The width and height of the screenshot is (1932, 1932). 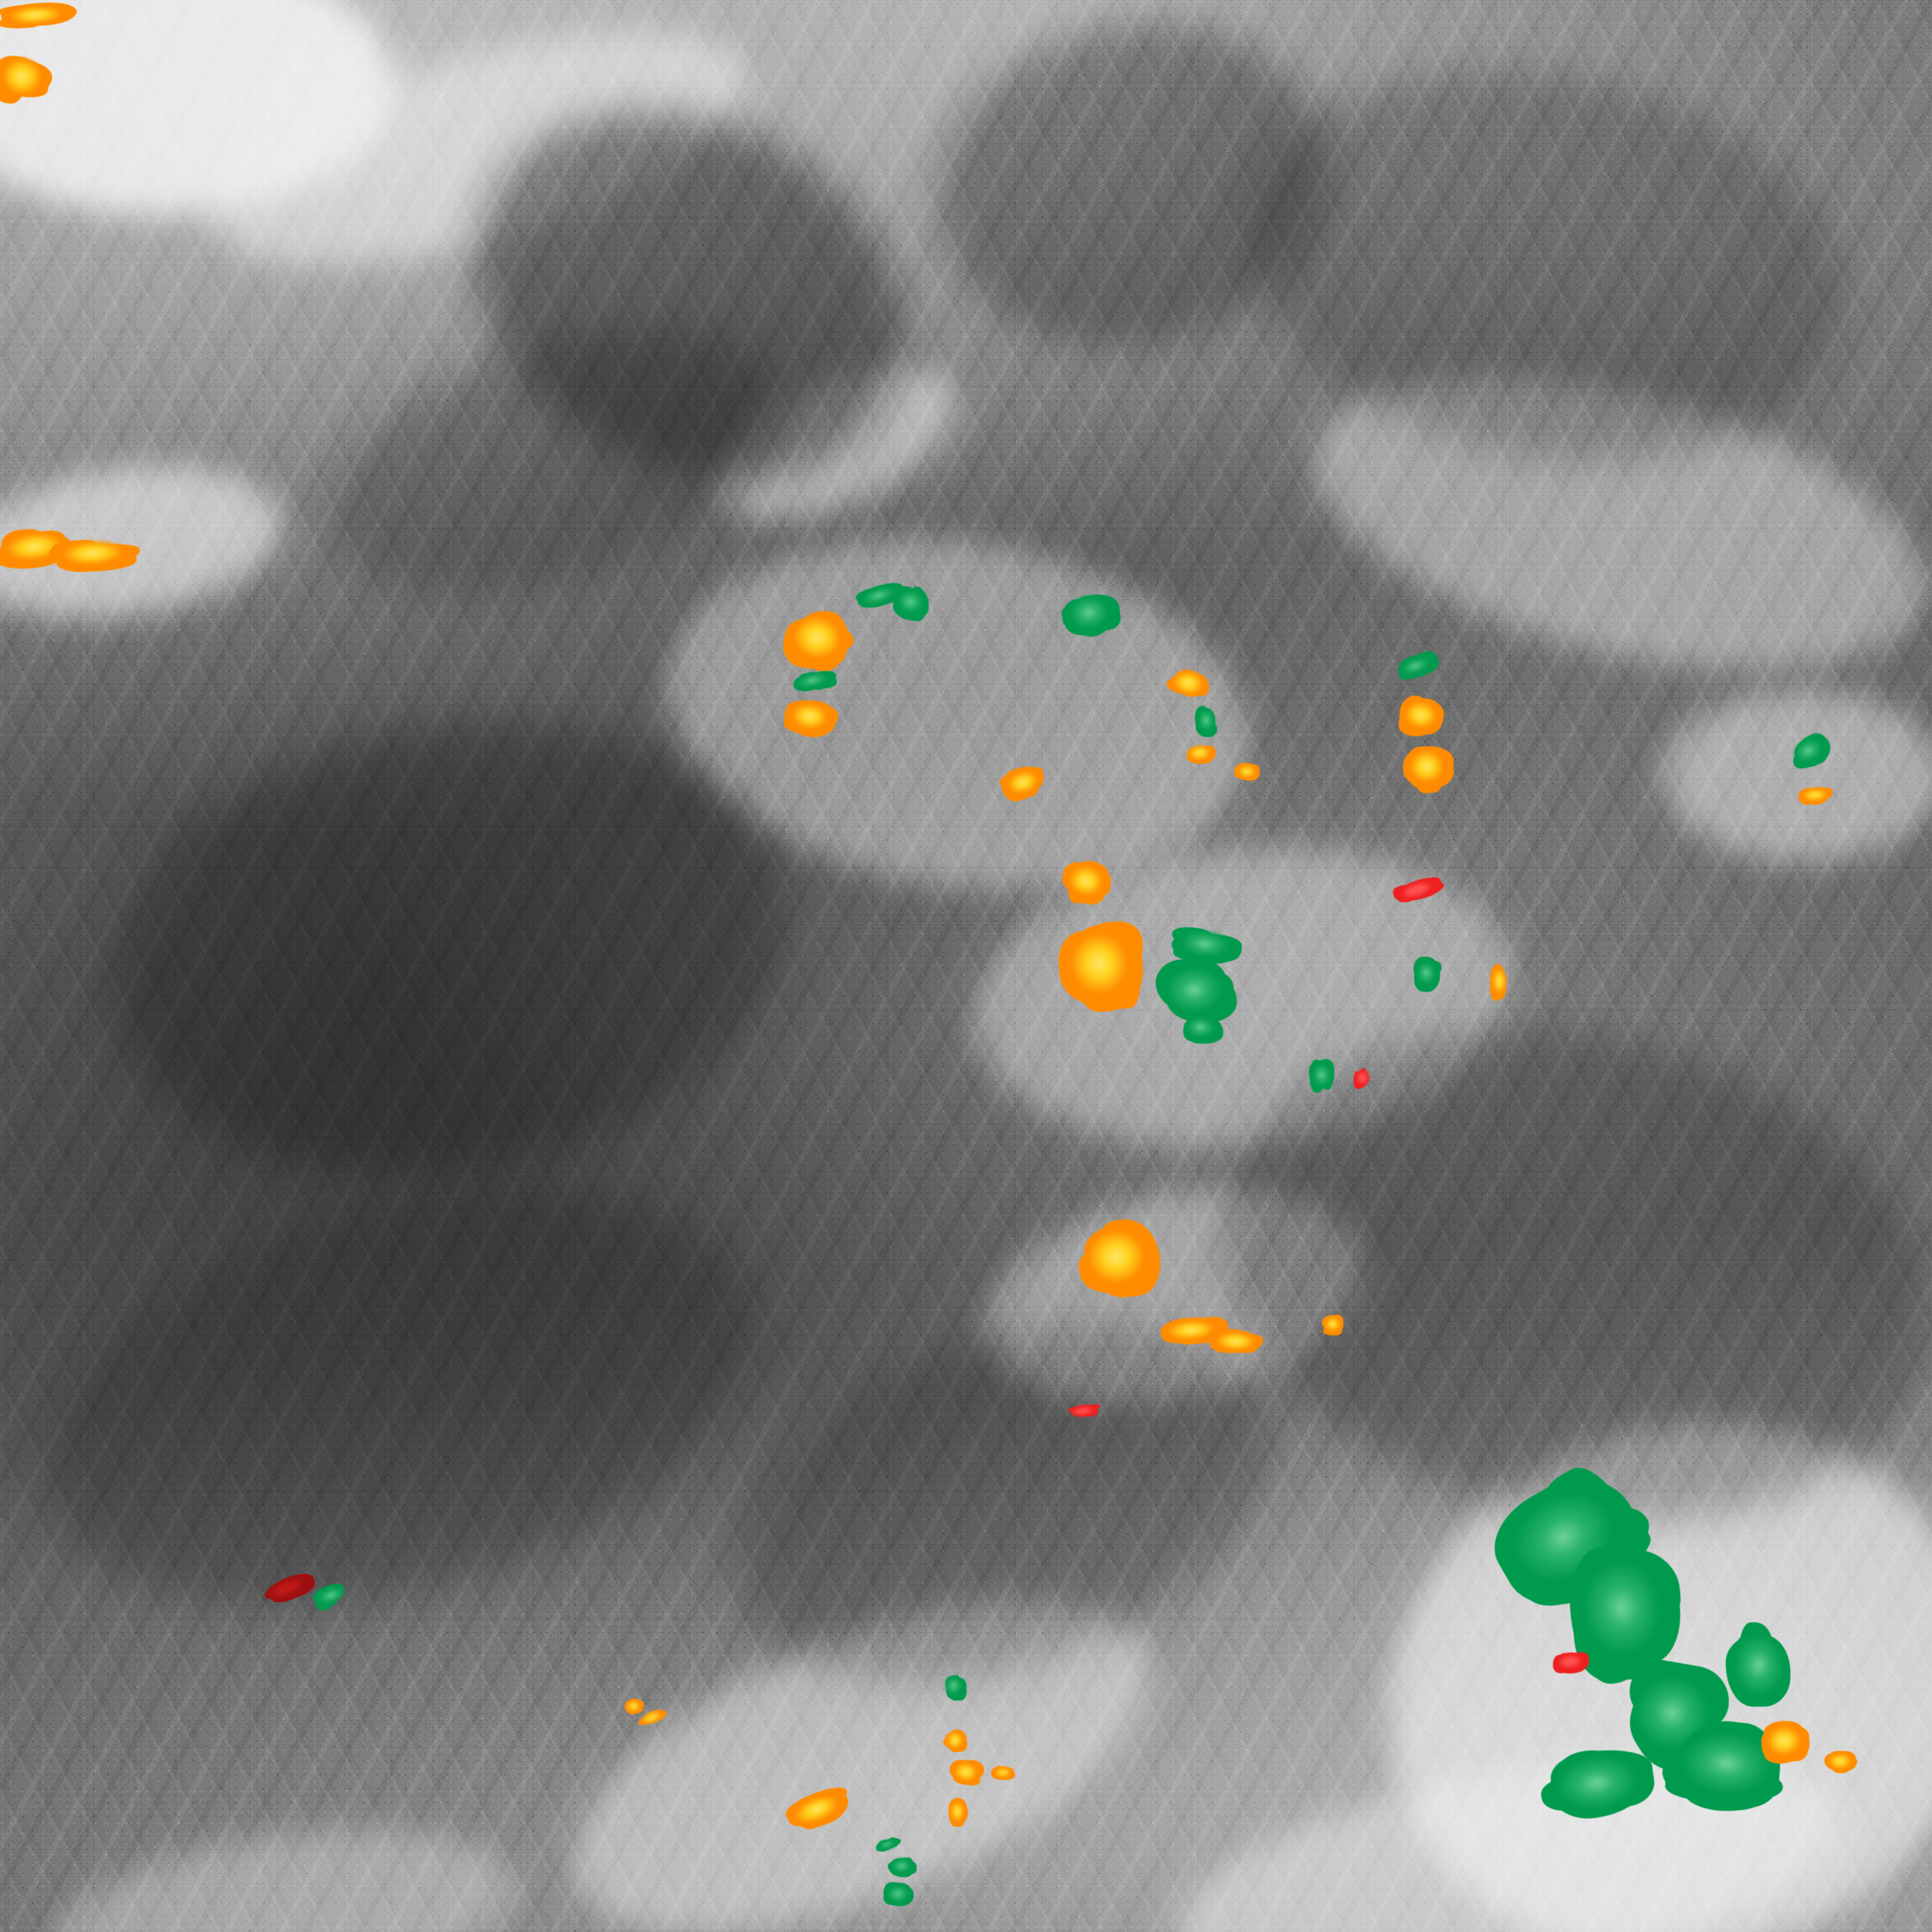 I want to click on cluster-blob-darkred, so click(x=288, y=1588).